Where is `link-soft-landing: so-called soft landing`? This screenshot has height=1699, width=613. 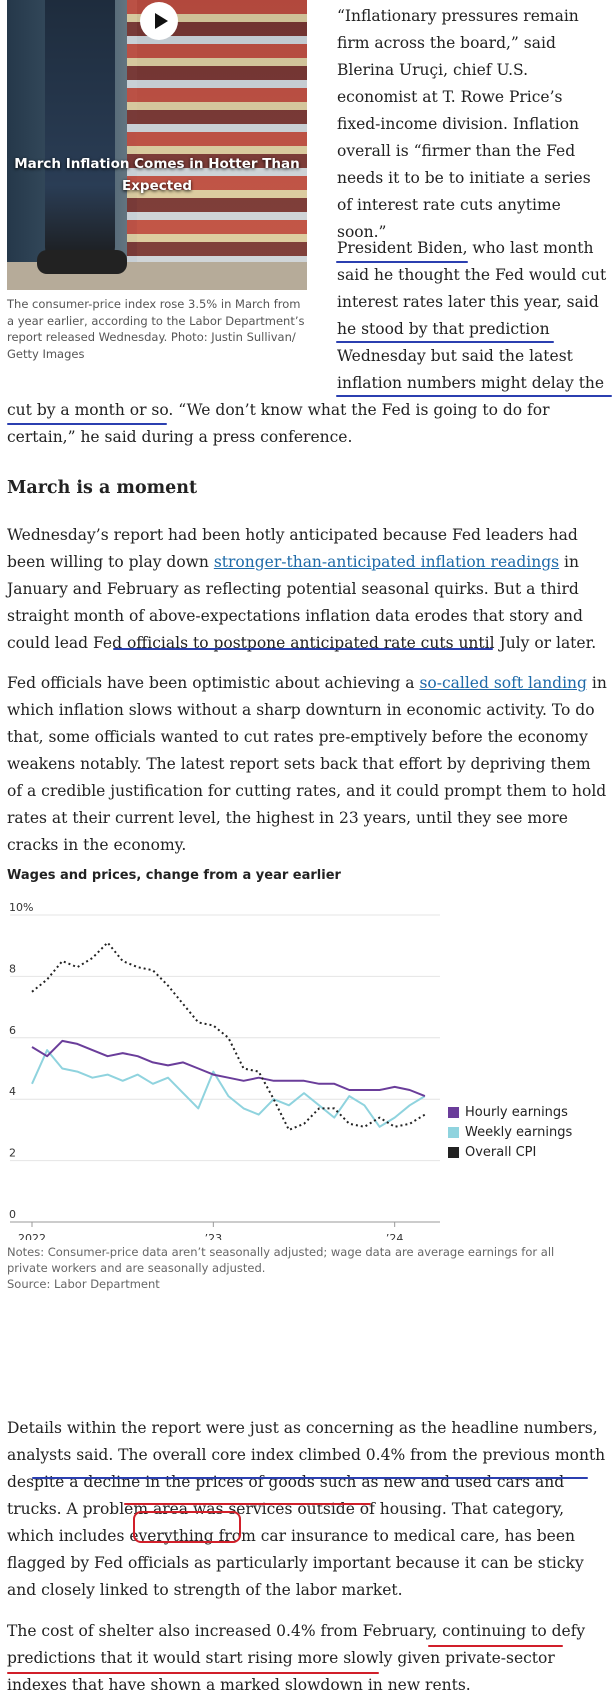
link-soft-landing: so-called soft landing is located at coordinates (503, 683).